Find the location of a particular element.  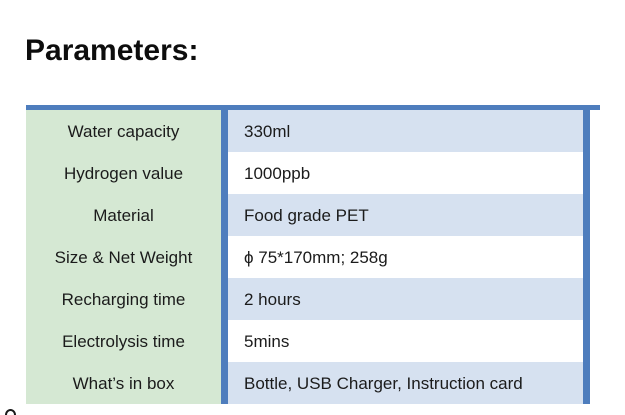

table-row: Hydrogen value 1000ppb is located at coordinates (304, 173).